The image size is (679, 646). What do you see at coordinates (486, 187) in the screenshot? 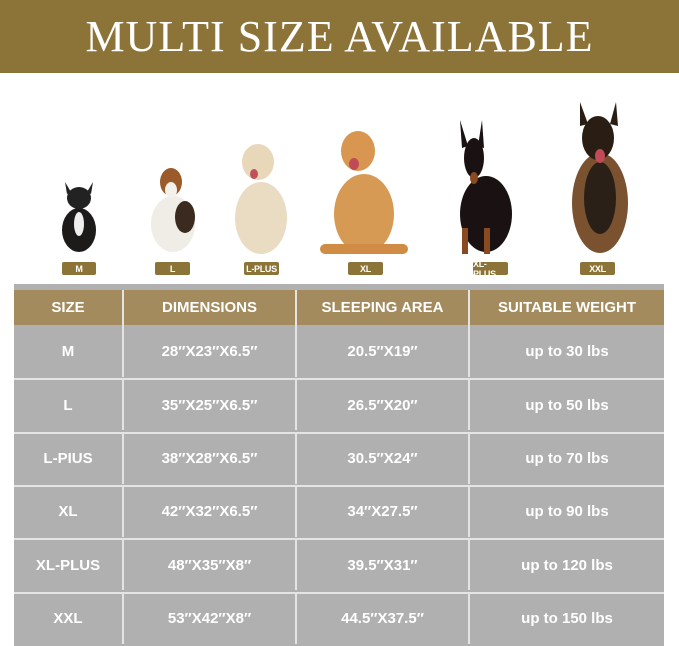
I see `doberman-icon` at bounding box center [486, 187].